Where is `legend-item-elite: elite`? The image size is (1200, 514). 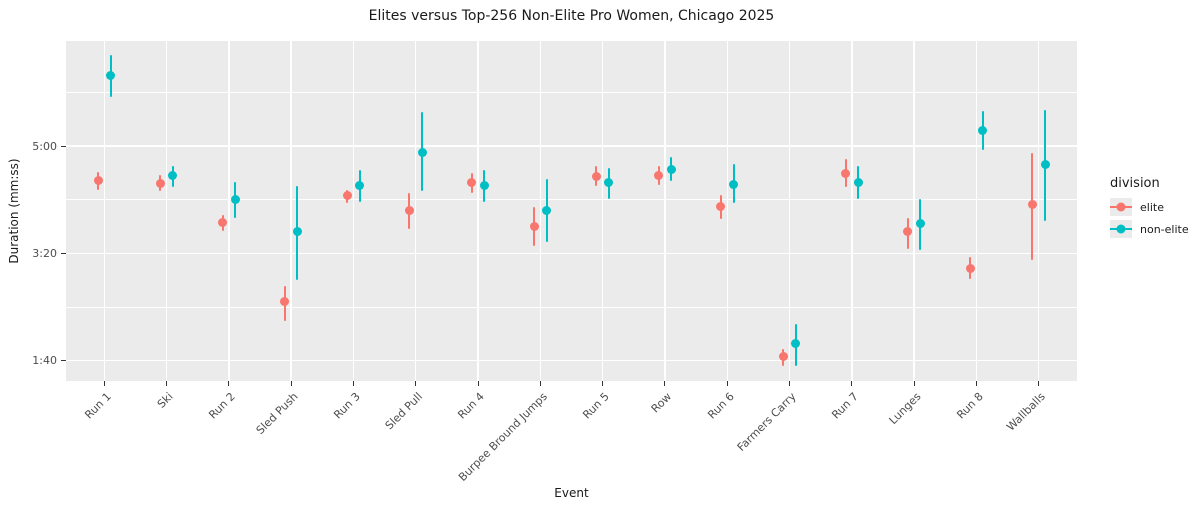 legend-item-elite: elite is located at coordinates (1149, 207).